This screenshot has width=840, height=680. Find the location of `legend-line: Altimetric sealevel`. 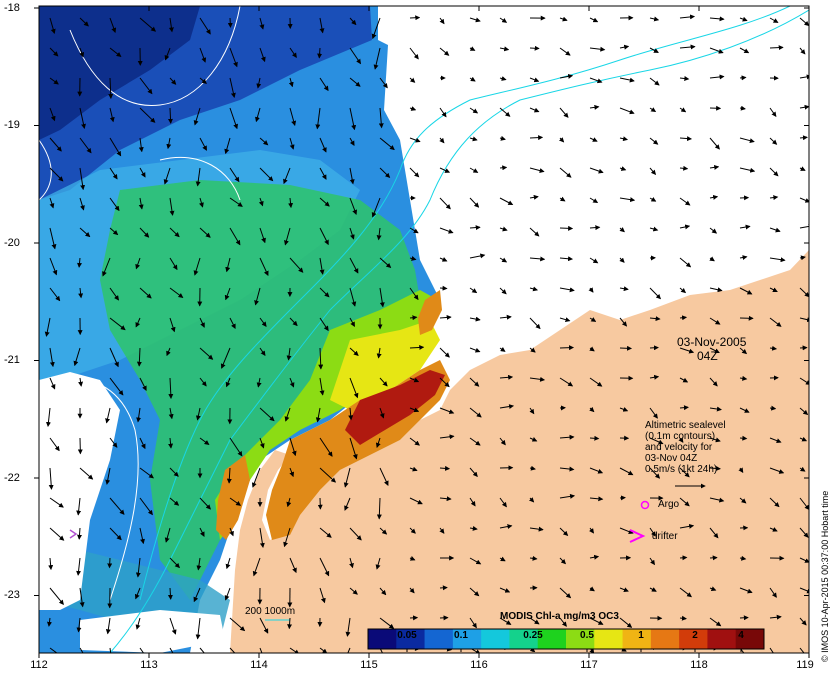

legend-line: Altimetric sealevel is located at coordinates (685, 425).